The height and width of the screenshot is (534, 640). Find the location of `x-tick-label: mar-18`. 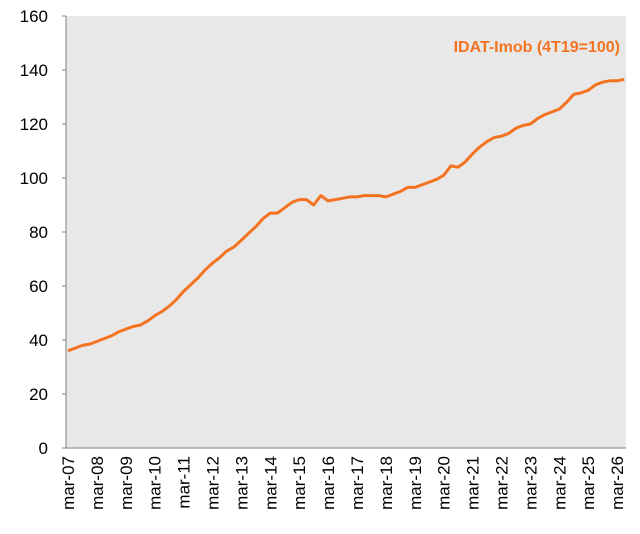

x-tick-label: mar-18 is located at coordinates (386, 483).